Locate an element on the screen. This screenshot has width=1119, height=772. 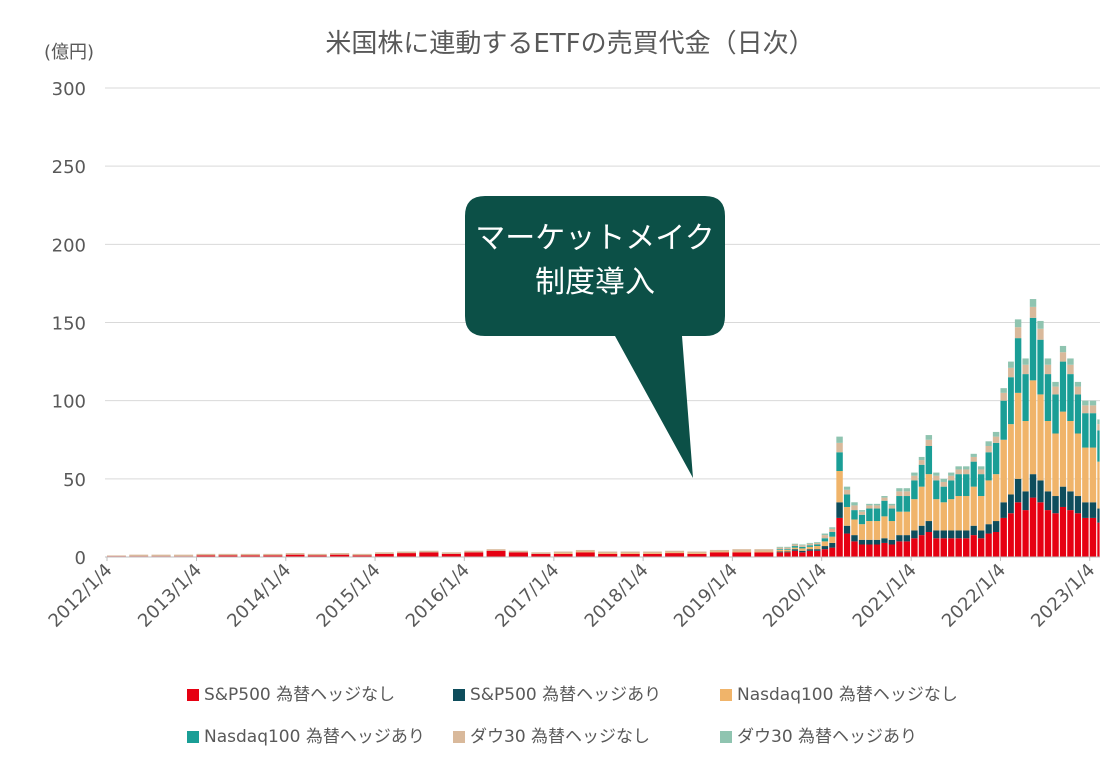
legend-label: Nasdaq100 為替ヘッジあり is located at coordinates (314, 737).